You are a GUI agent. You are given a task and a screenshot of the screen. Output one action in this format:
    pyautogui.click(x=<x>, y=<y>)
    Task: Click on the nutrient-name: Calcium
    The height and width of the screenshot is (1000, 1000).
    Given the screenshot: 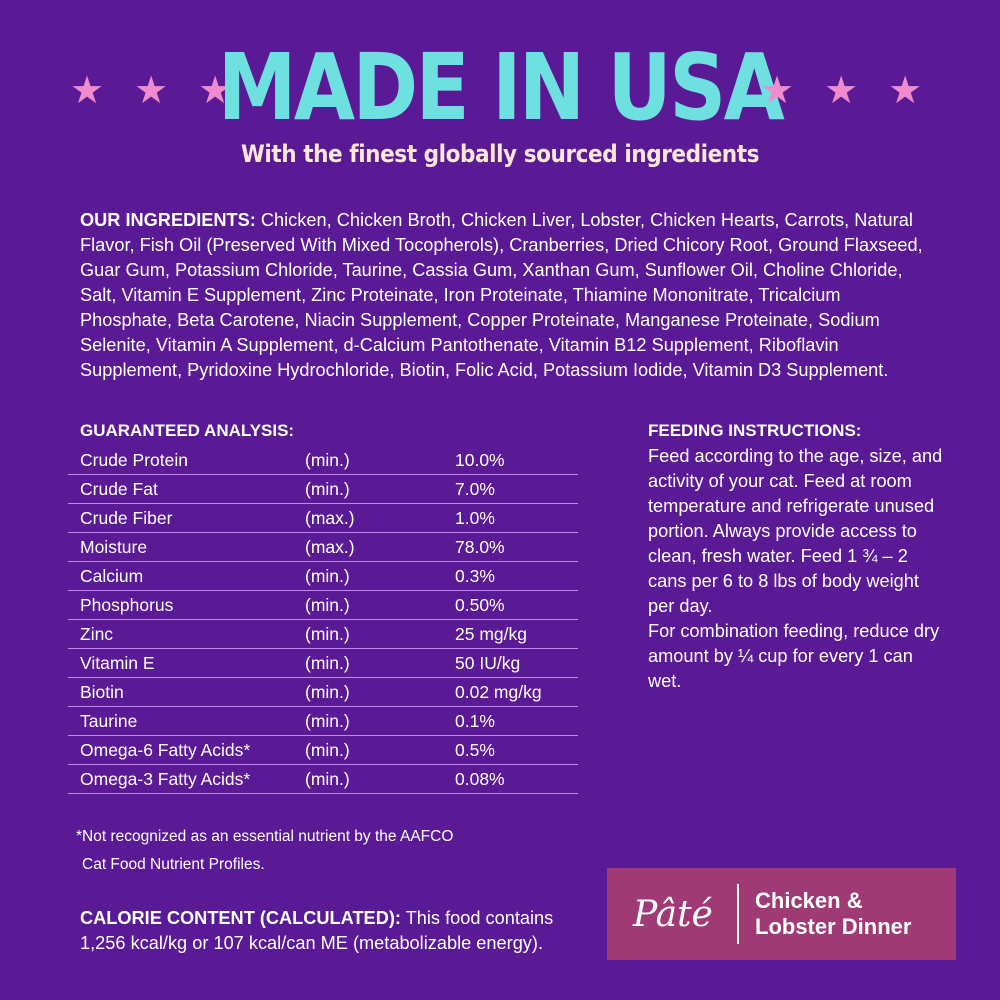 What is the action you would take?
    pyautogui.click(x=186, y=576)
    